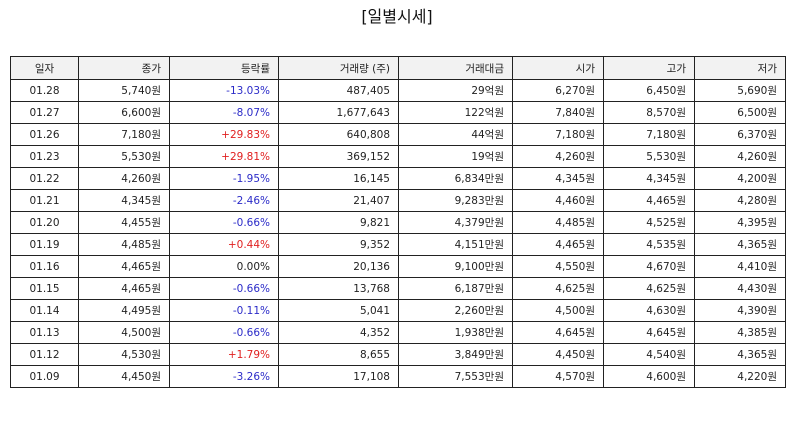 This screenshot has height=425, width=794. Describe the element at coordinates (740, 244) in the screenshot. I see `cell-low: 4,365원` at that location.